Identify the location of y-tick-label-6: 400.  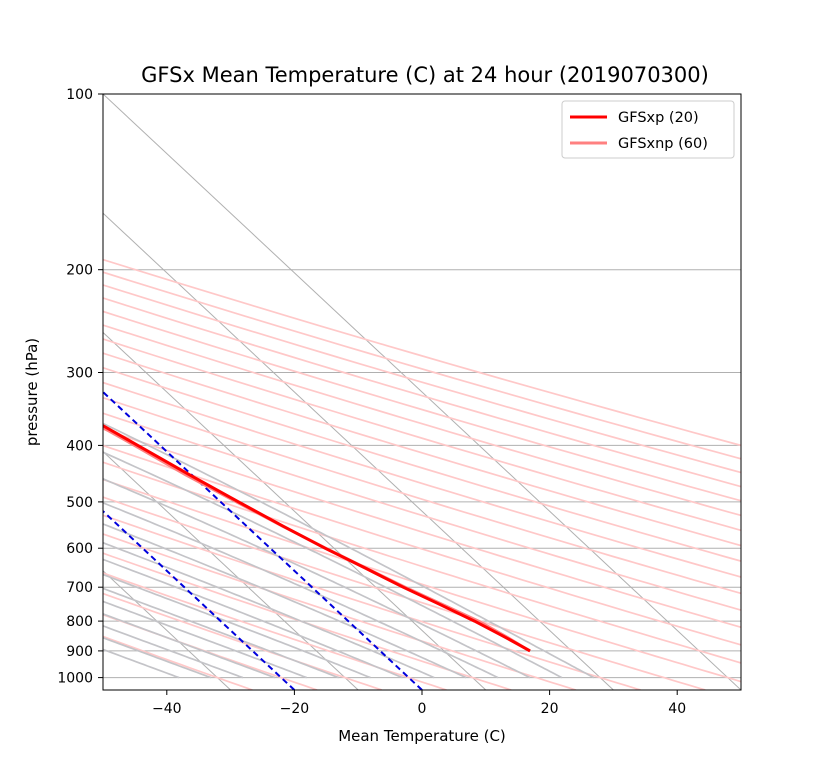
(79, 446).